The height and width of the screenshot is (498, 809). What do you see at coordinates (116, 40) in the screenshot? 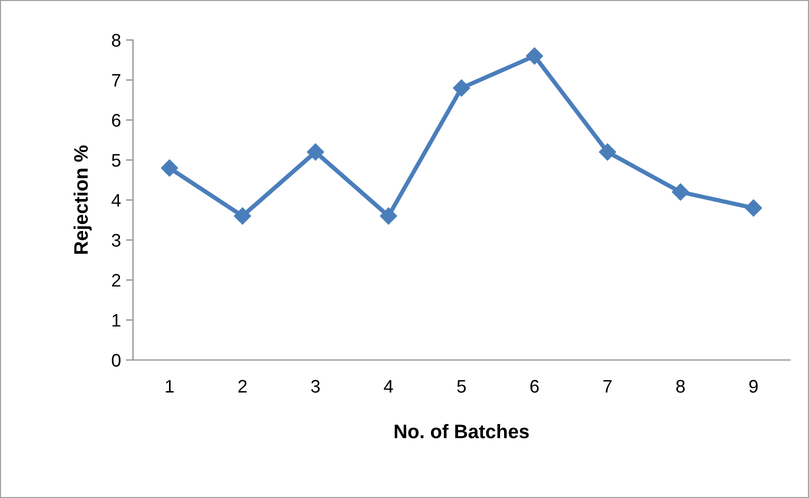
I see `y-tick-label: 8` at bounding box center [116, 40].